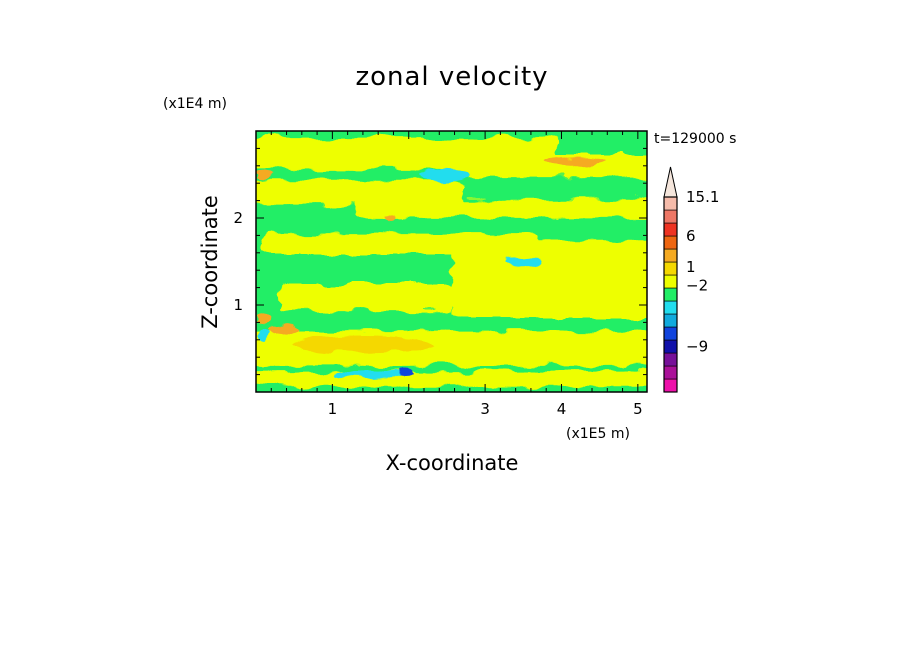 The height and width of the screenshot is (658, 904). I want to click on chart-title: zonal velocity, so click(451, 77).